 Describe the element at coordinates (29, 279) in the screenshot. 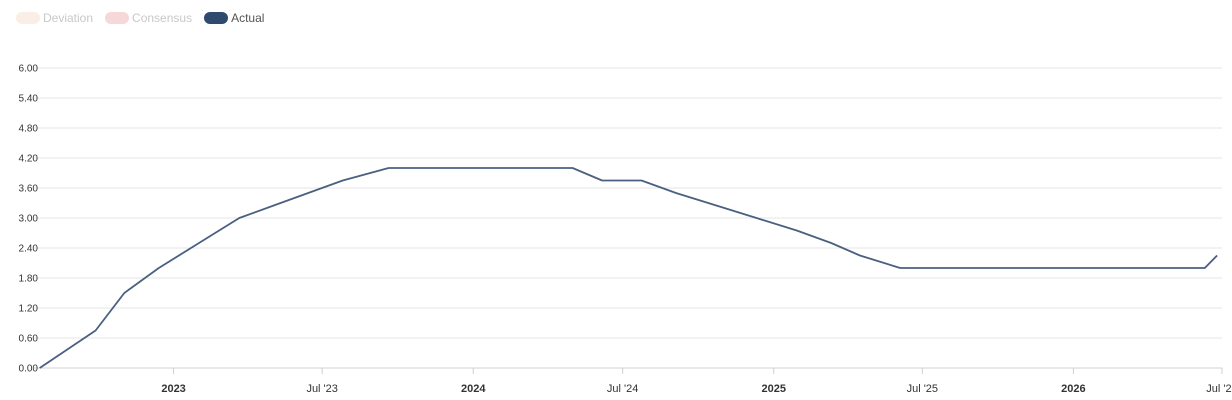

I see `y-tick-label: 1.80` at that location.